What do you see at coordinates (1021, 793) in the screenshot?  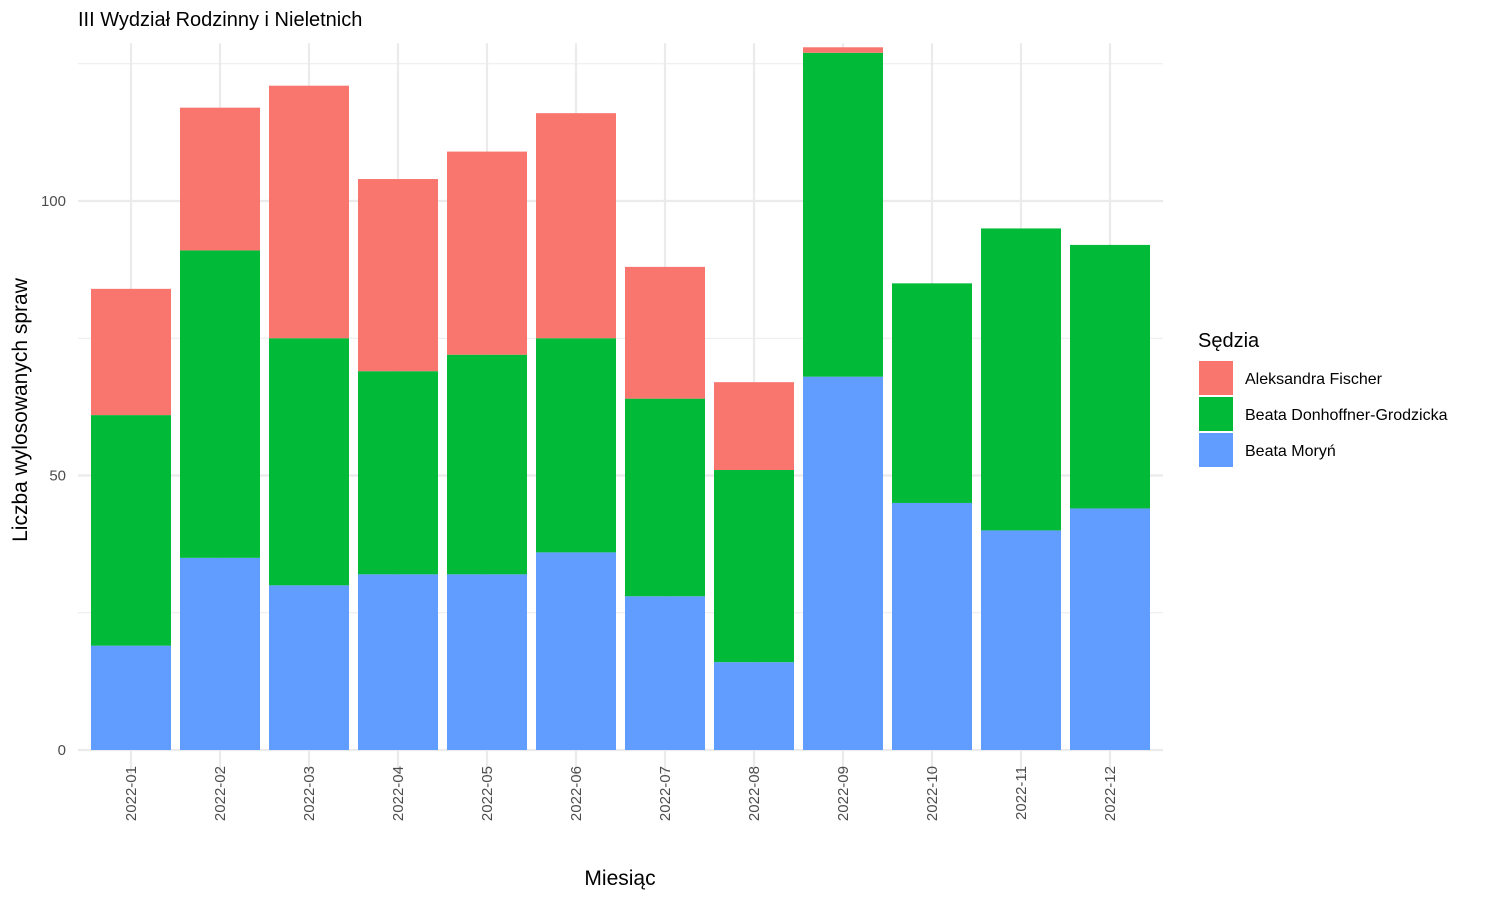 I see `x-tick-label: 2022-11` at bounding box center [1021, 793].